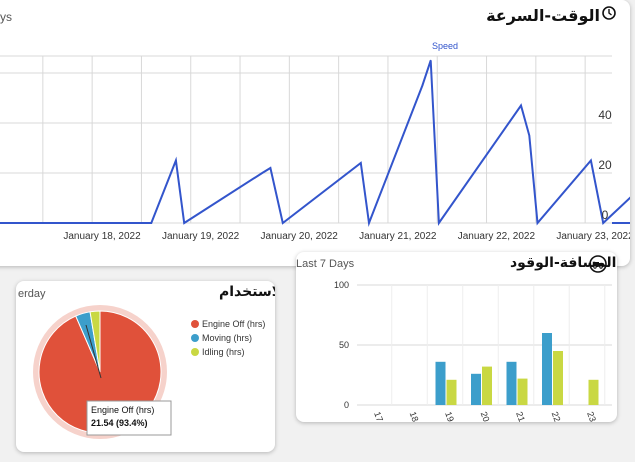 This screenshot has height=462, width=635. I want to click on usage-range-label: erday, so click(32, 294).